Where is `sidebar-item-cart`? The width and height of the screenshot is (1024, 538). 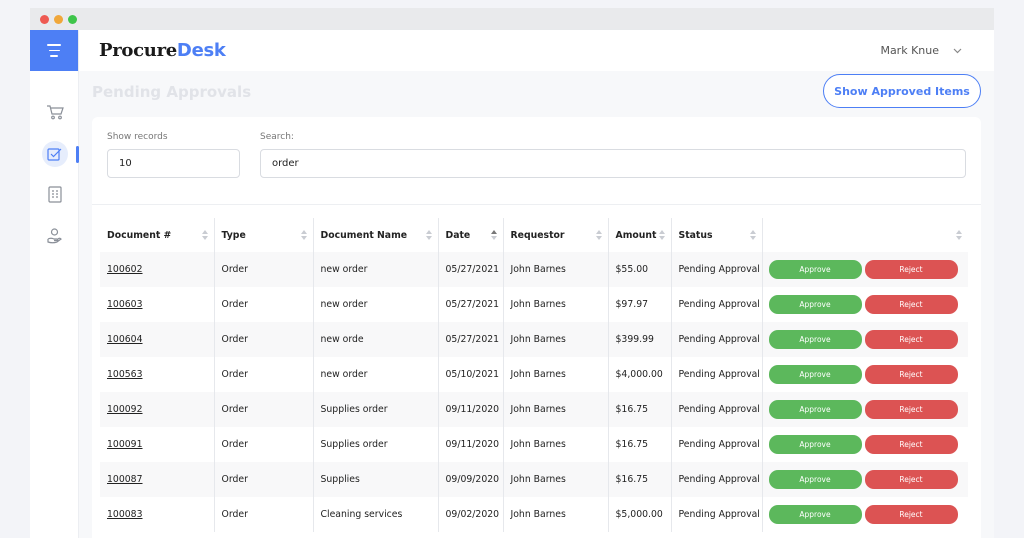
sidebar-item-cart is located at coordinates (54, 112).